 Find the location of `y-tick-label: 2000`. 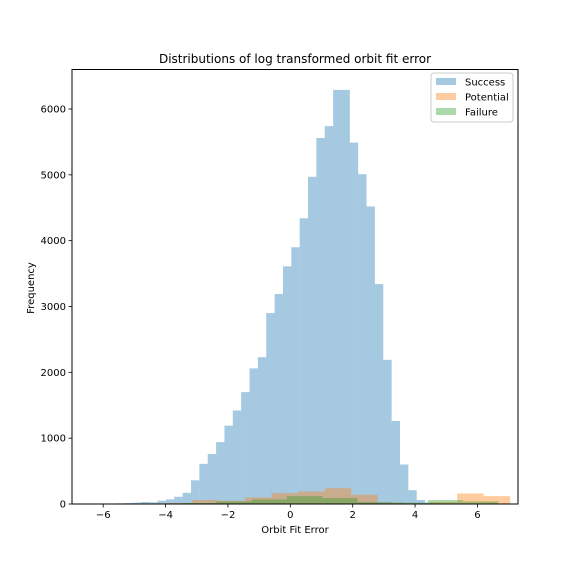

y-tick-label: 2000 is located at coordinates (53, 373).